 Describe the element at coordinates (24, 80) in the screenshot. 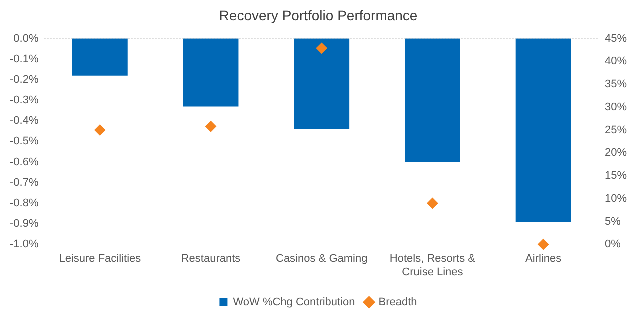

I see `y-tick-label: -0.2%` at that location.